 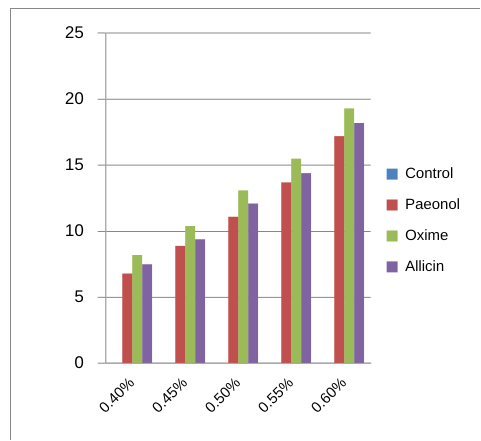 I want to click on y-tick-label: 15, so click(x=74, y=164).